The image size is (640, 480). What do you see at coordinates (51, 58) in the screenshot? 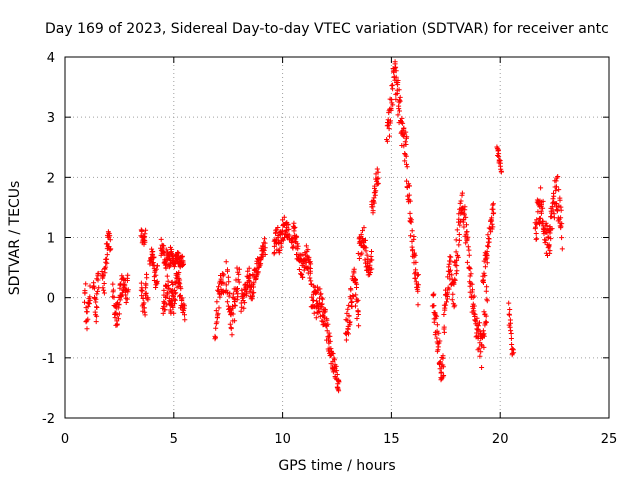
I see `y-tick-label: 4` at bounding box center [51, 58].